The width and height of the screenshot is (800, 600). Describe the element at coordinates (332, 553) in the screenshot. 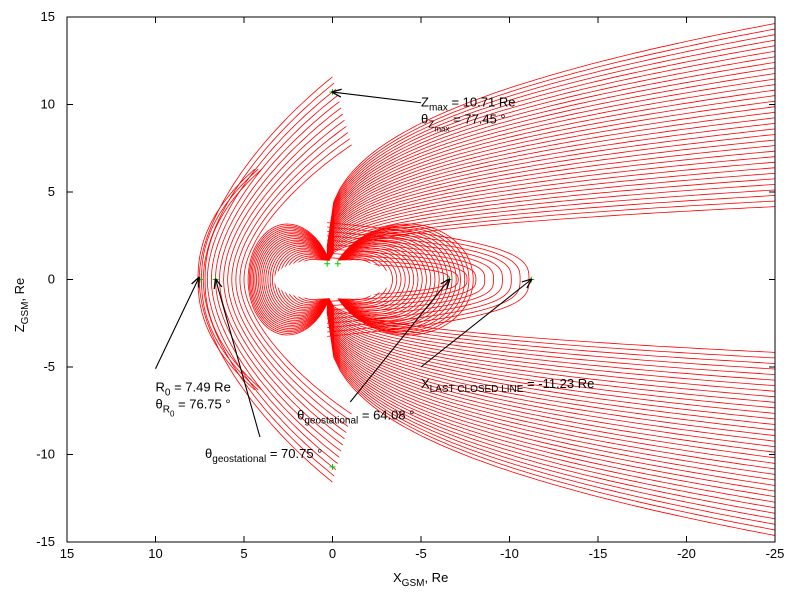

I see `x-tick-label: 0` at that location.